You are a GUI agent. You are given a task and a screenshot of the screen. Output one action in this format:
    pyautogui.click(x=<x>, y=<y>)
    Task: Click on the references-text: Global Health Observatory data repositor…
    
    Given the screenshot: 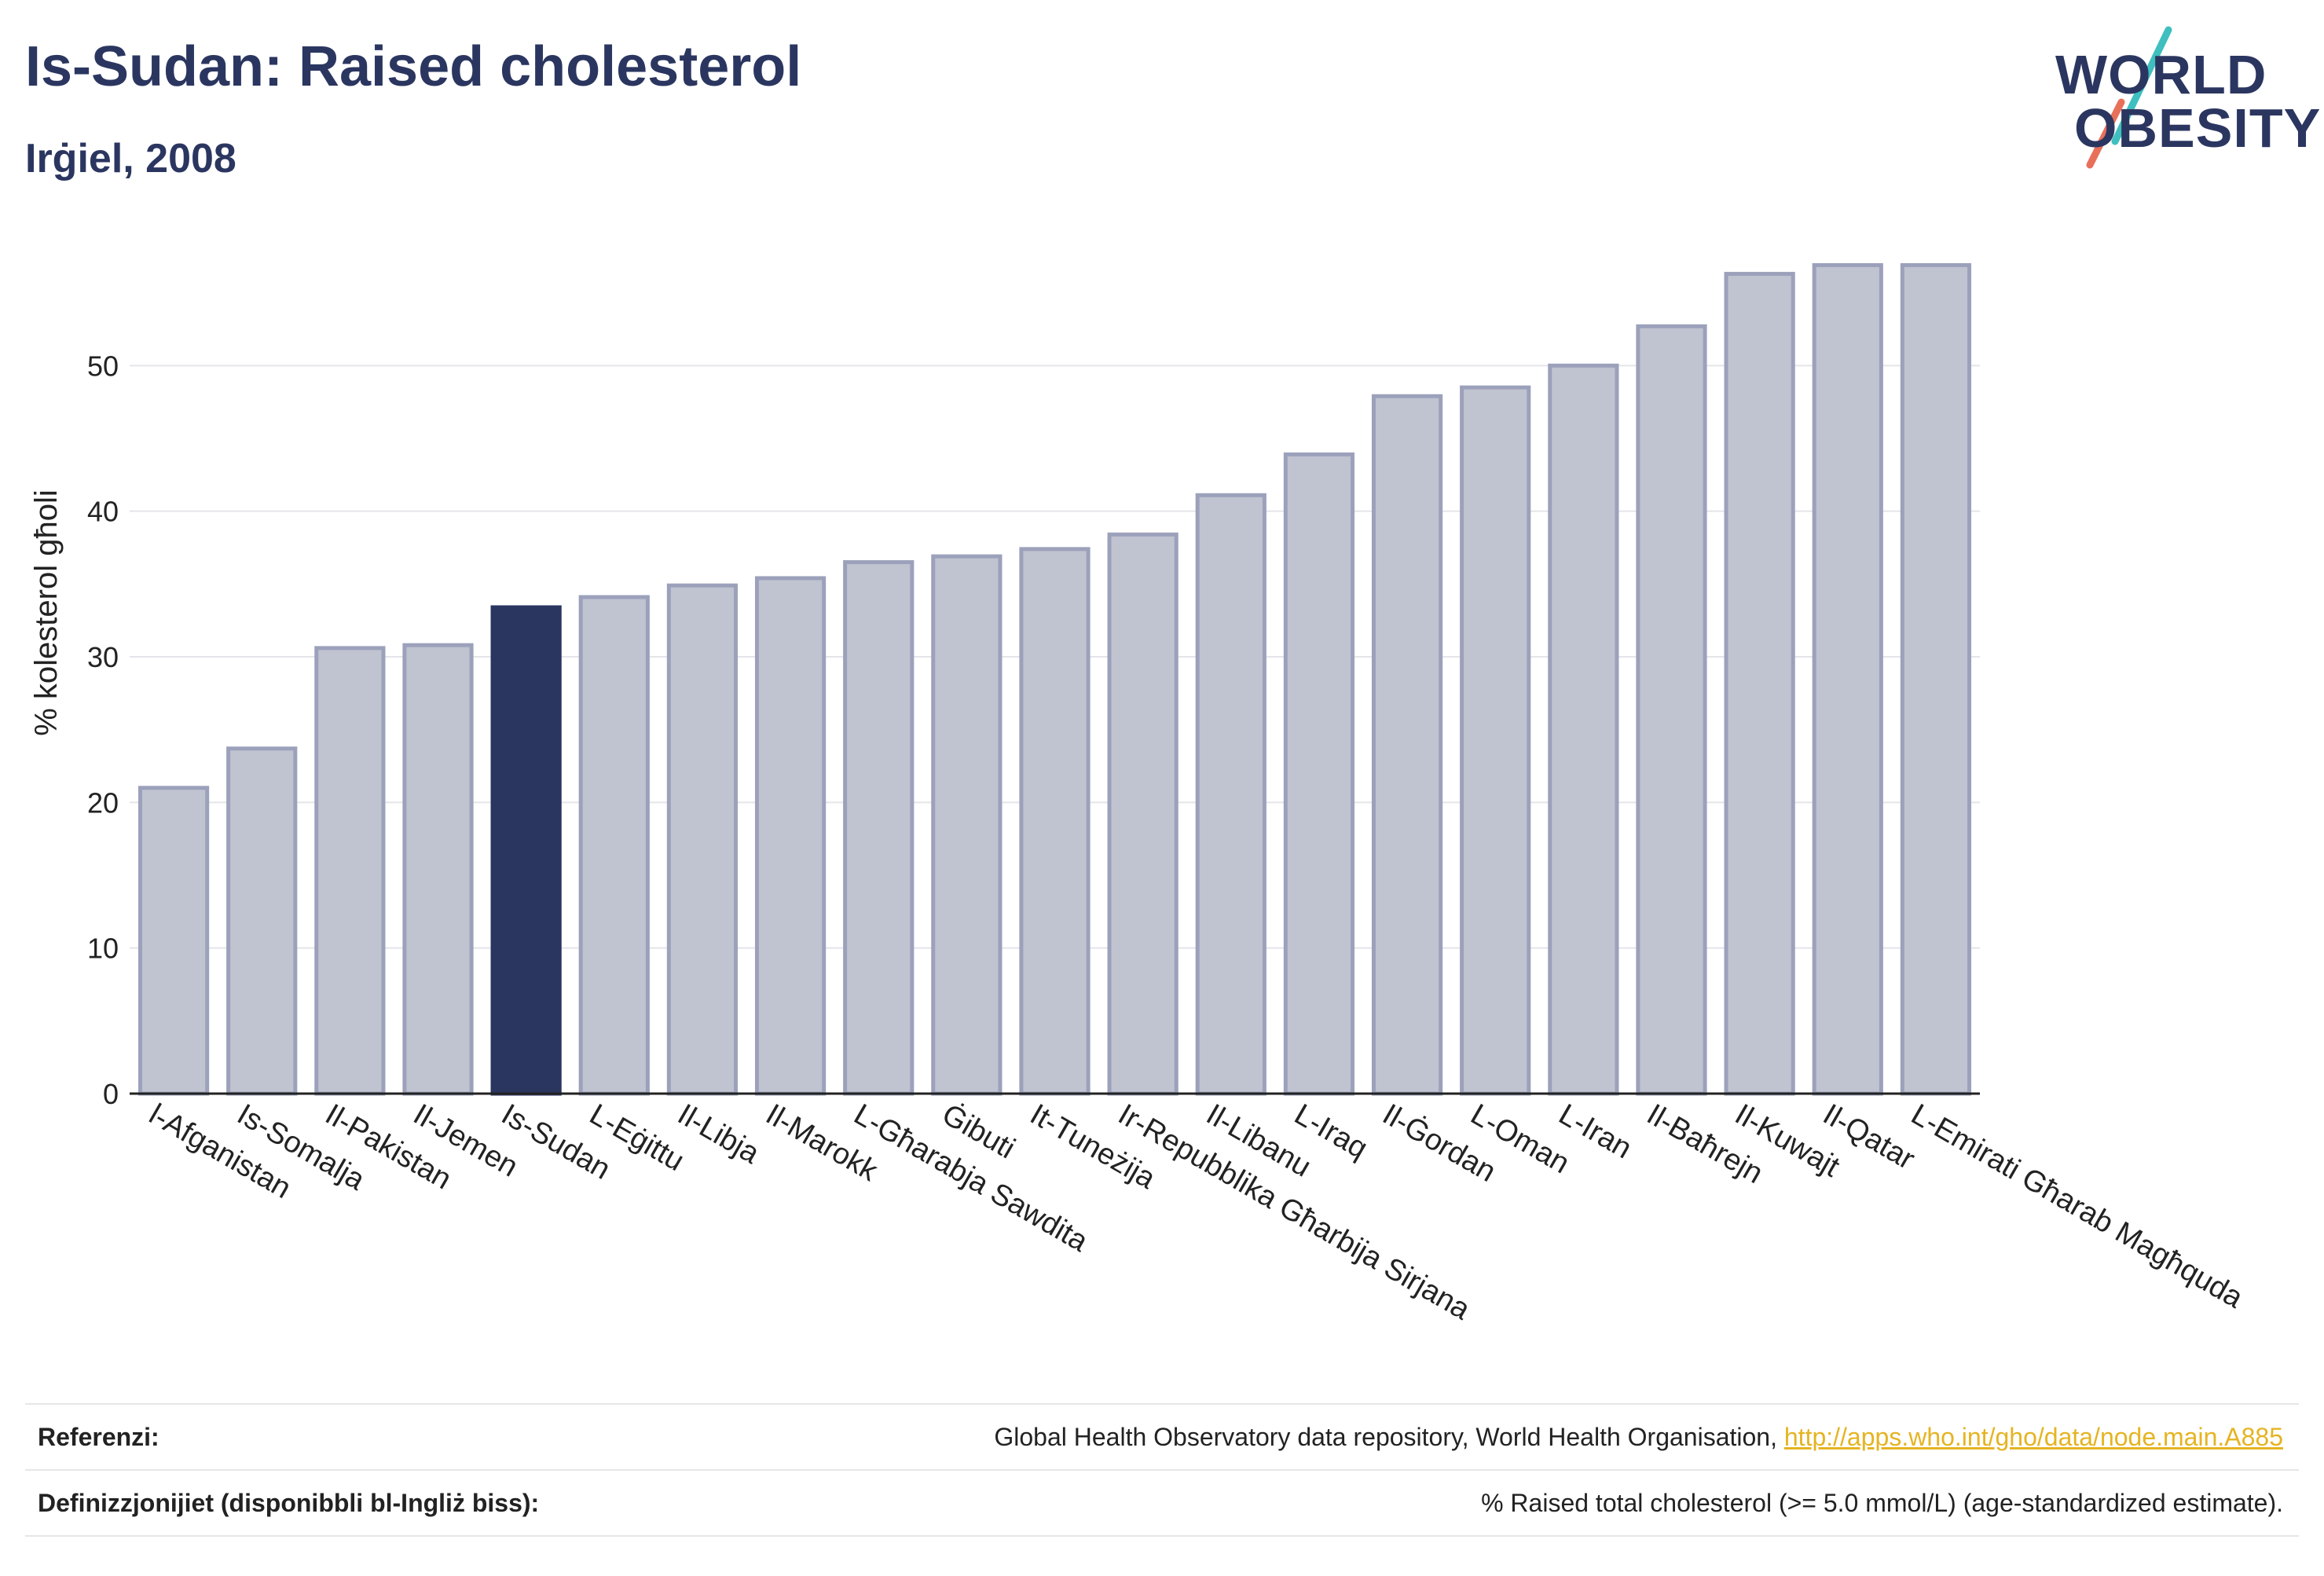 What is the action you would take?
    pyautogui.click(x=1389, y=1436)
    